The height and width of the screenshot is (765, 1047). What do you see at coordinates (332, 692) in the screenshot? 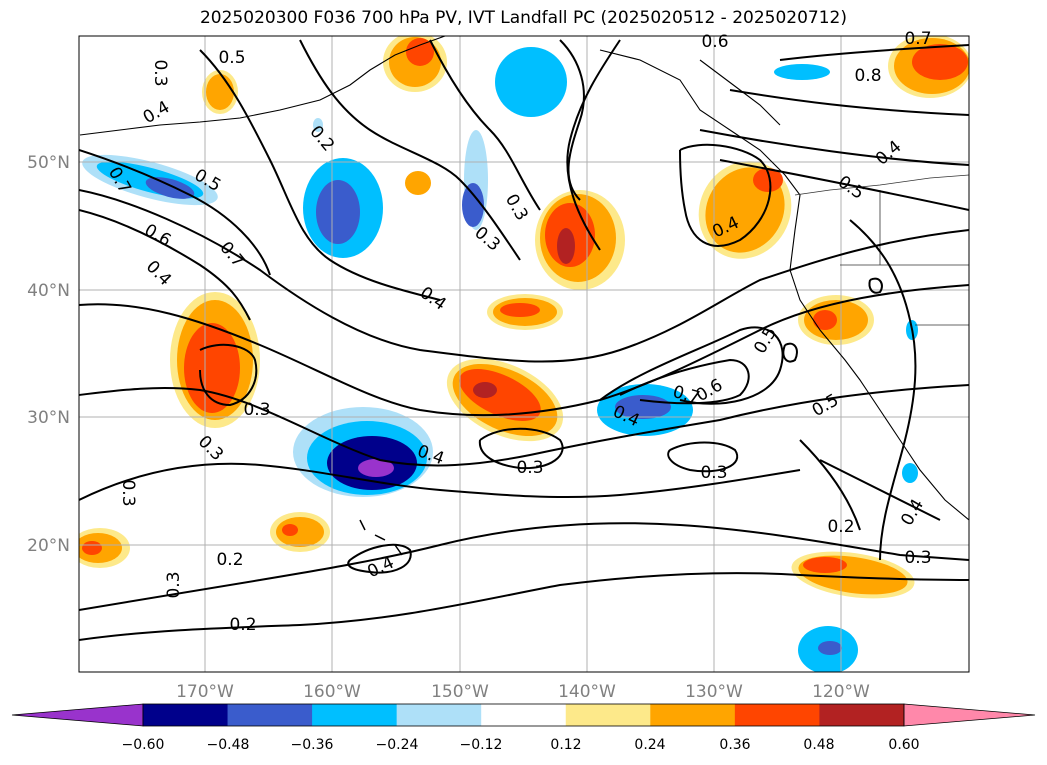
I see `lon-label: 160°W` at bounding box center [332, 692].